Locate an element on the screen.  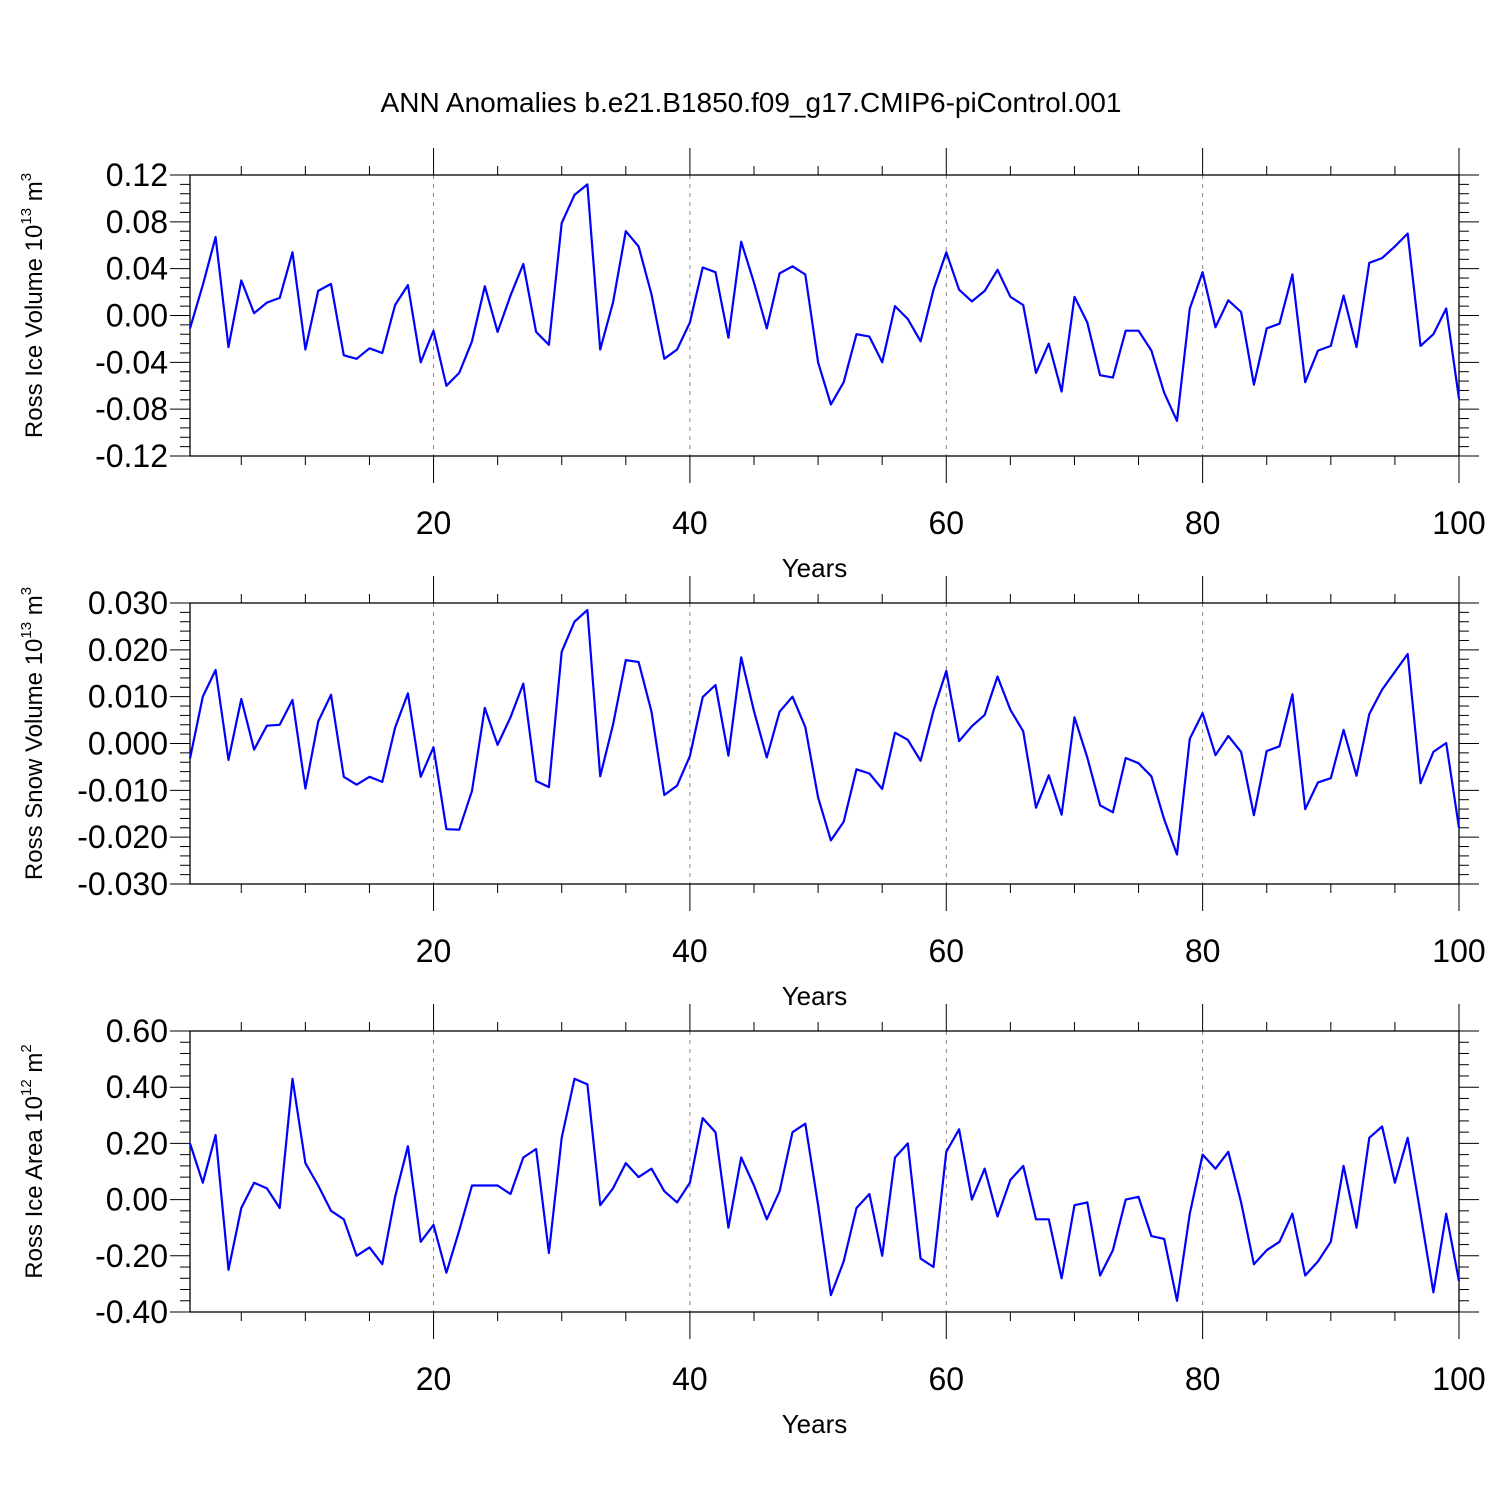
y-tick-label: 0.40 is located at coordinates (137, 1087).